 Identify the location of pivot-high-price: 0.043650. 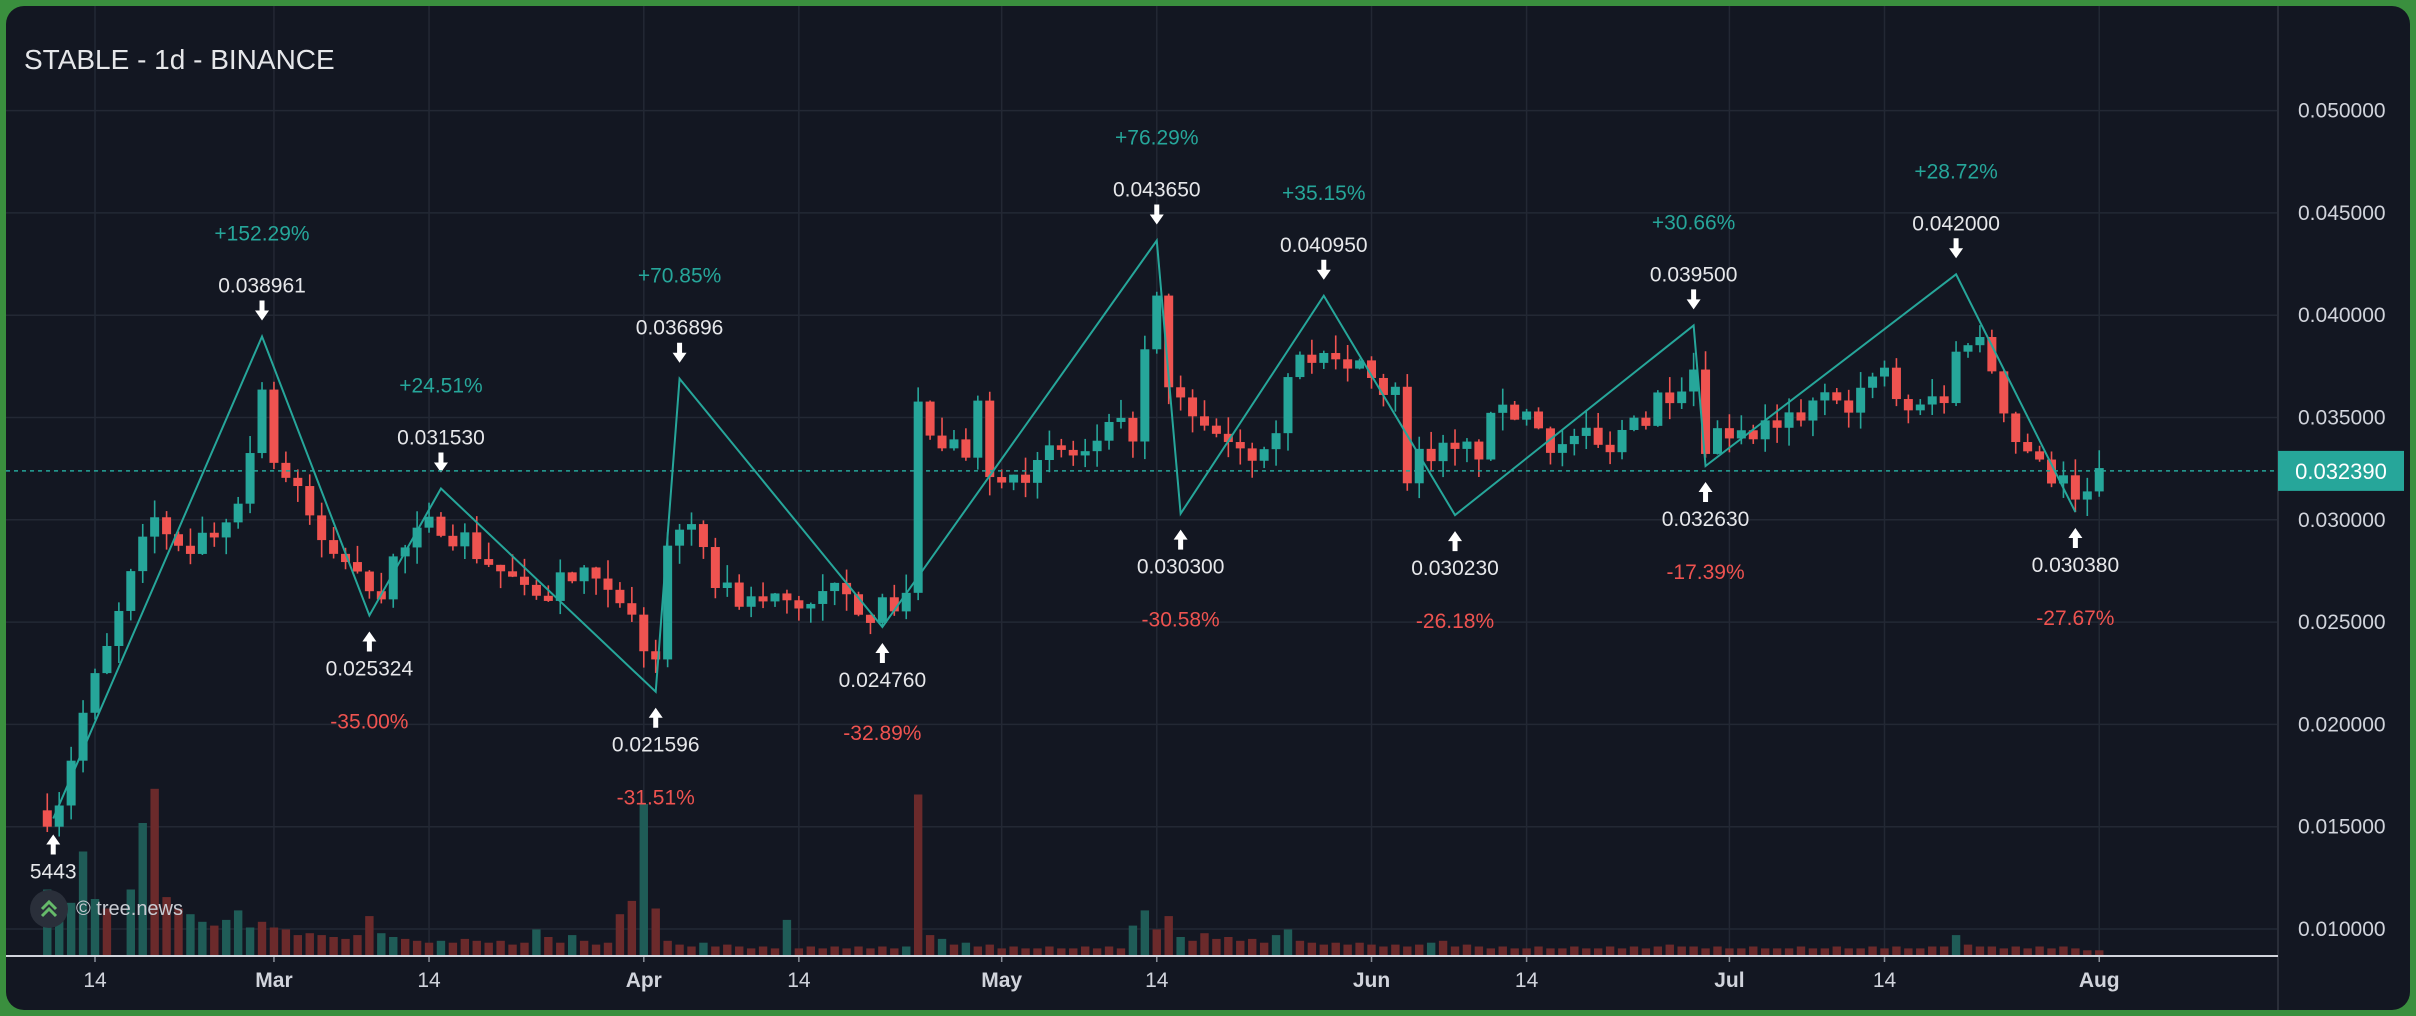
(1157, 190).